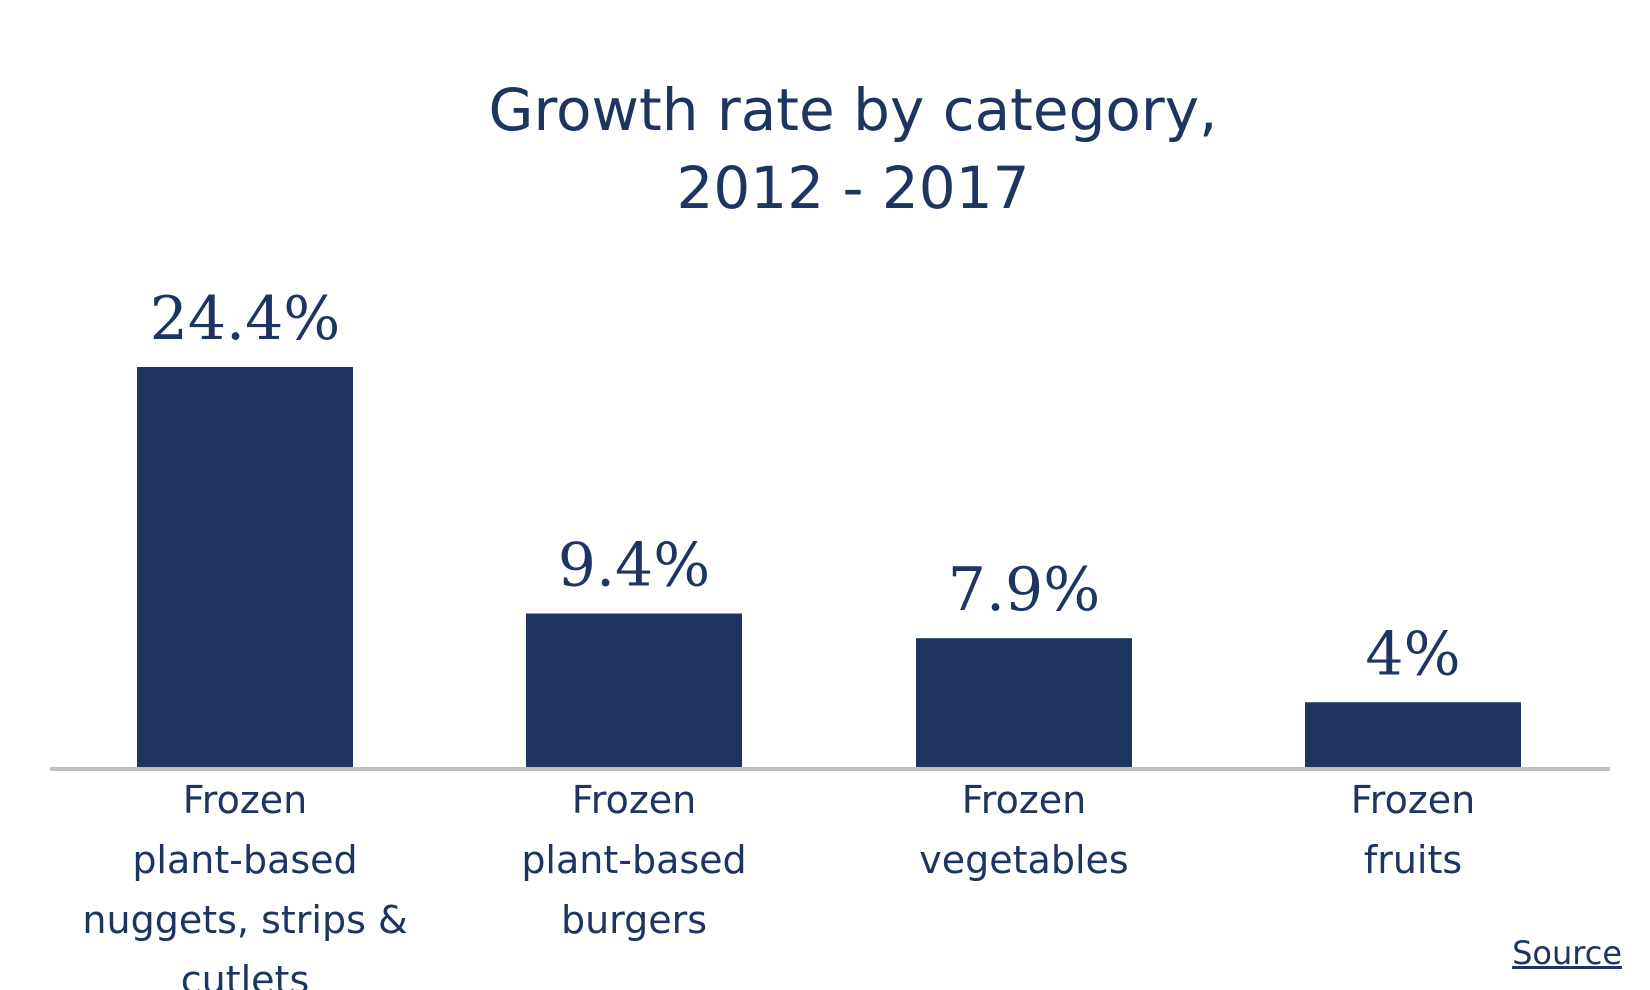 This screenshot has height=990, width=1650. What do you see at coordinates (1567, 953) in the screenshot?
I see `source-link: Source` at bounding box center [1567, 953].